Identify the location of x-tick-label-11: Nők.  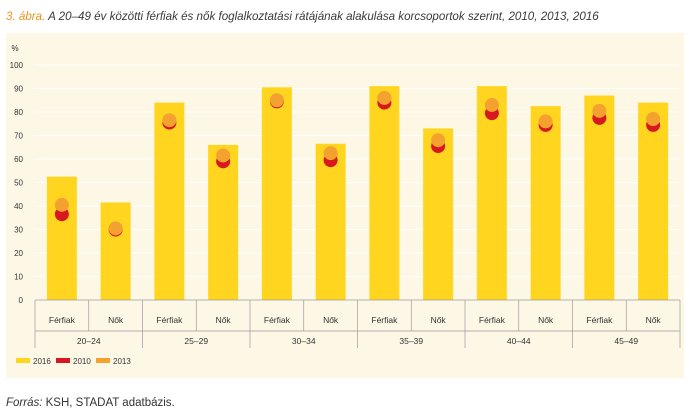
(654, 320).